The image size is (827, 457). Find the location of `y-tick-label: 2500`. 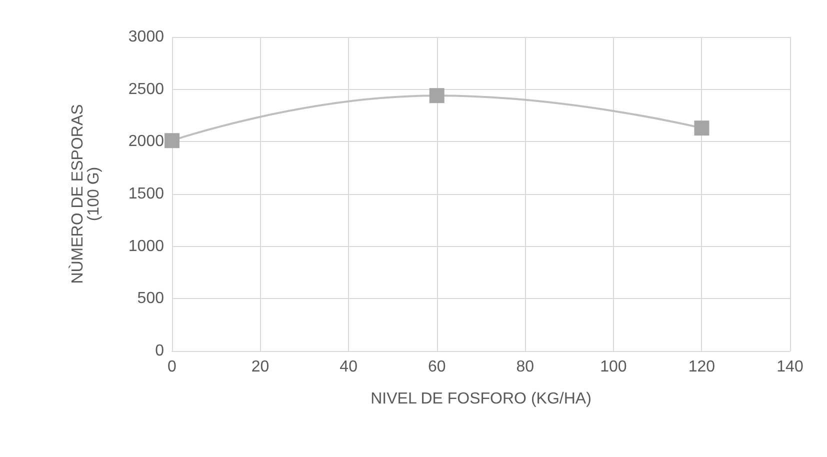

y-tick-label: 2500 is located at coordinates (146, 89).